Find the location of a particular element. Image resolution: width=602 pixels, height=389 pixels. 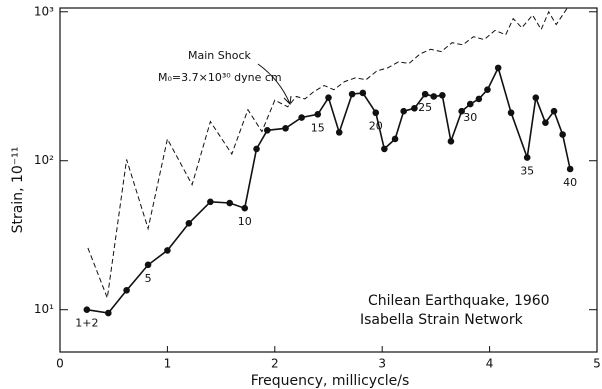

y-tick-label: 10¹ is located at coordinates (44, 309).